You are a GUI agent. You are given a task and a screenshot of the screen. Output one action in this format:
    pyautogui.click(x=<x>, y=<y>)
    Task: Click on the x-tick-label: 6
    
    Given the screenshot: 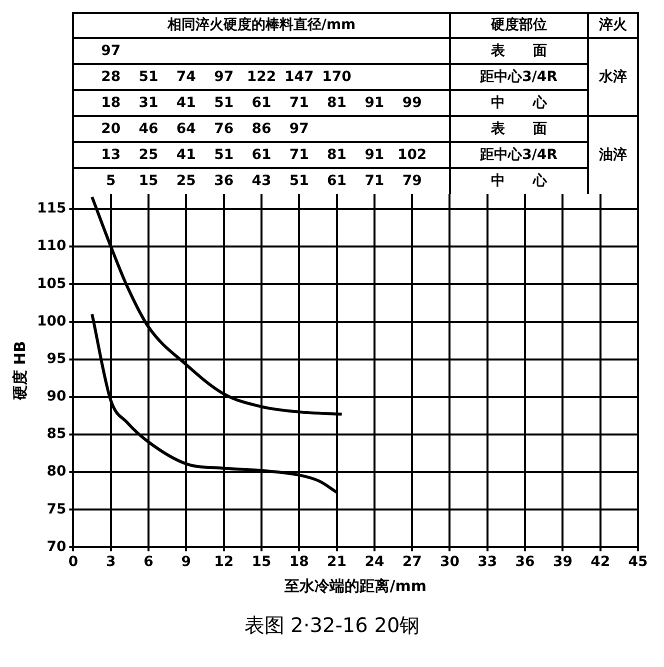 What is the action you would take?
    pyautogui.click(x=149, y=562)
    